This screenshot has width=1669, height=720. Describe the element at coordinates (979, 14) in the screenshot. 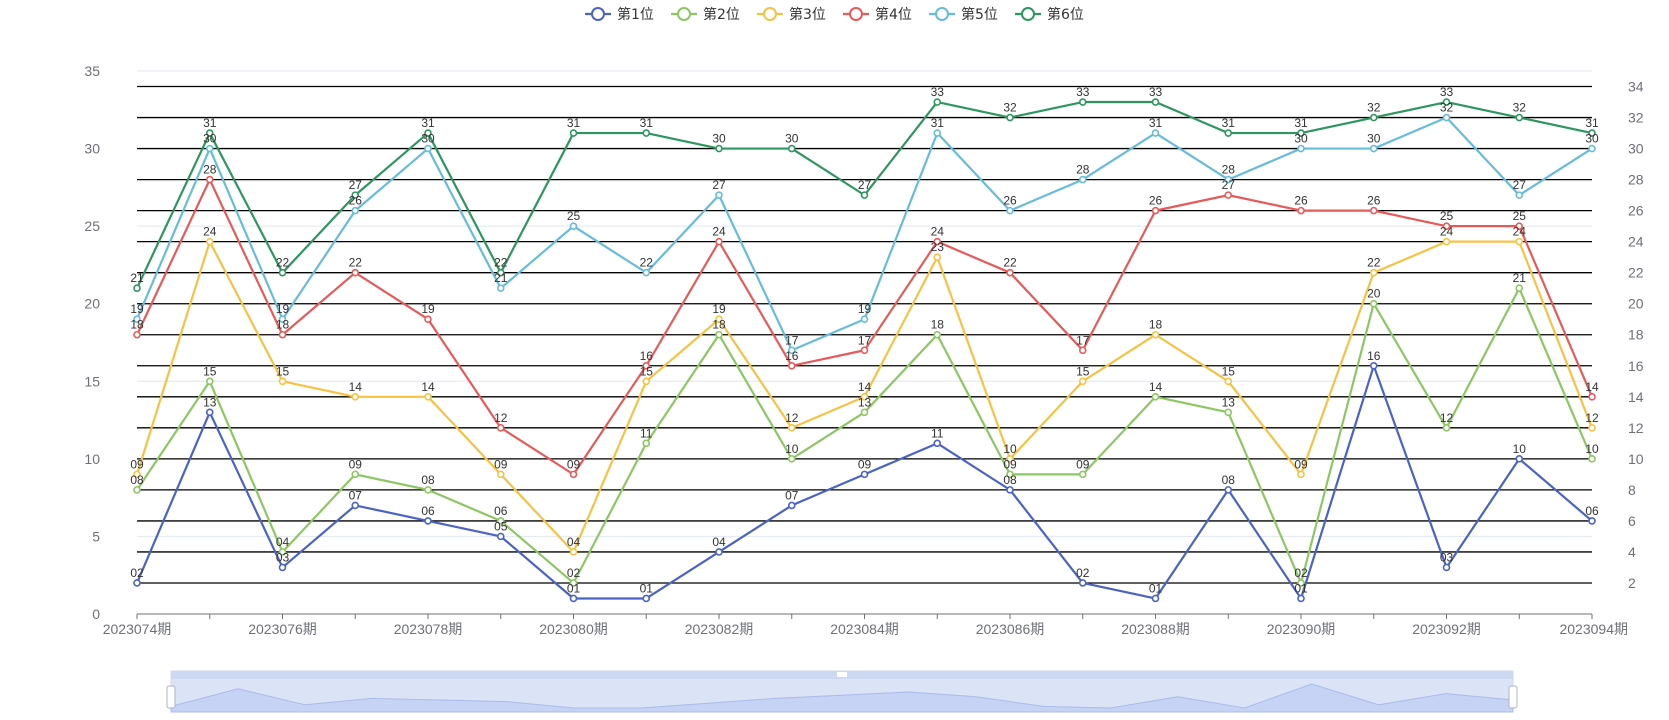

I see `legend-label: 第5位` at that location.